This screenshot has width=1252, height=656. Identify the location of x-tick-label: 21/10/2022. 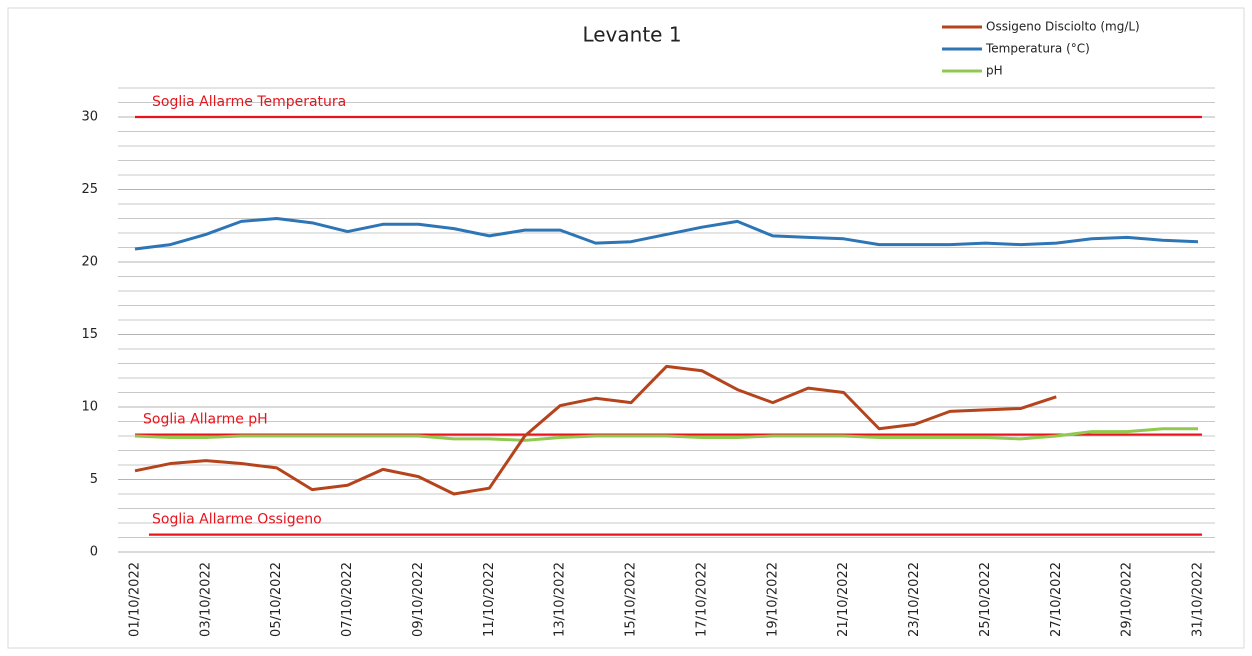
(843, 599).